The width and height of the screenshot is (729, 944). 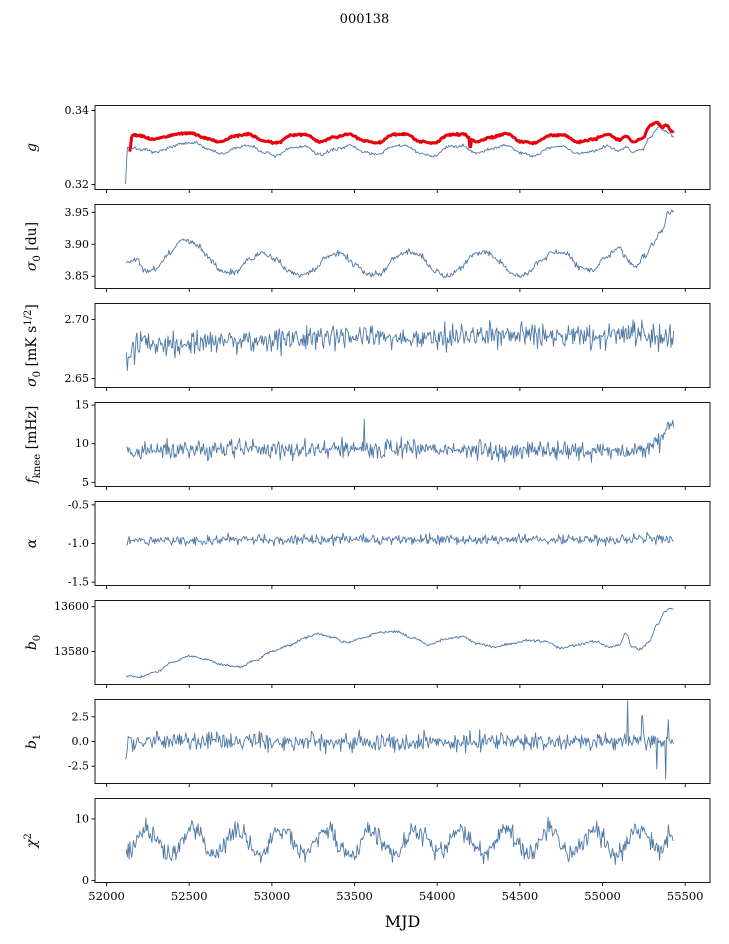 I want to click on panel-alpha-plot: -1.5 -1.0 -0.5 α, so click(x=367, y=543).